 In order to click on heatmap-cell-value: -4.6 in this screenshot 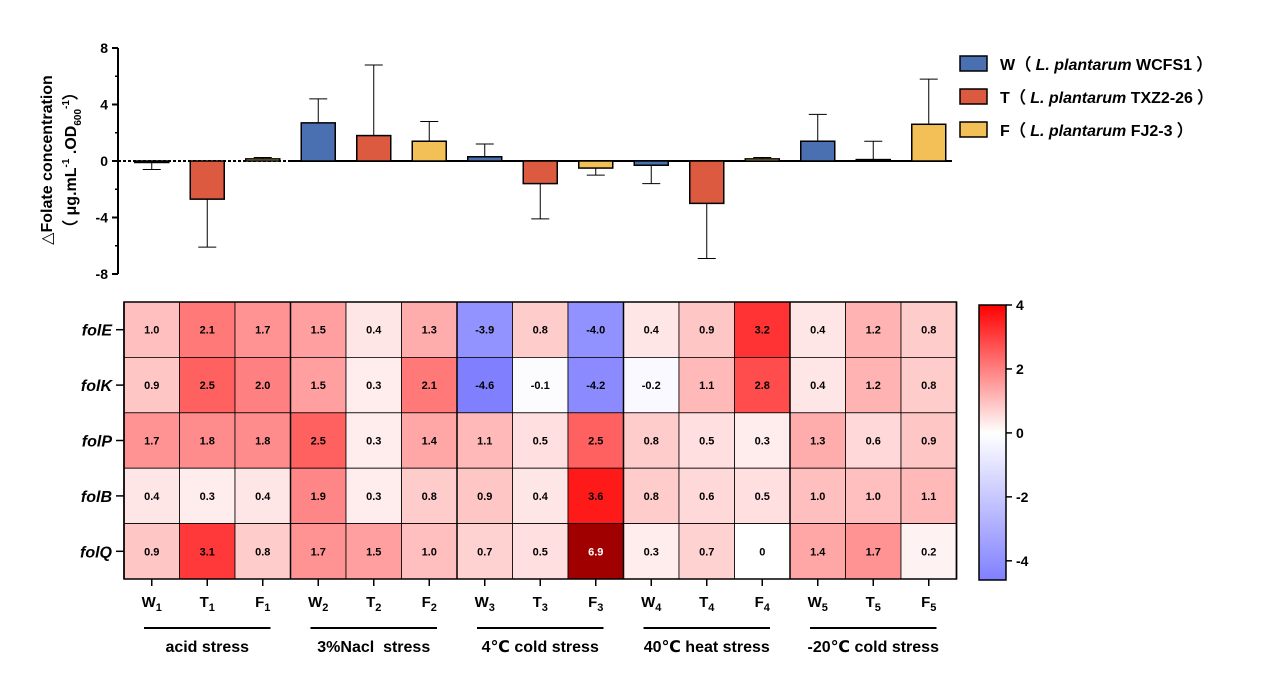, I will do `click(484, 386)`.